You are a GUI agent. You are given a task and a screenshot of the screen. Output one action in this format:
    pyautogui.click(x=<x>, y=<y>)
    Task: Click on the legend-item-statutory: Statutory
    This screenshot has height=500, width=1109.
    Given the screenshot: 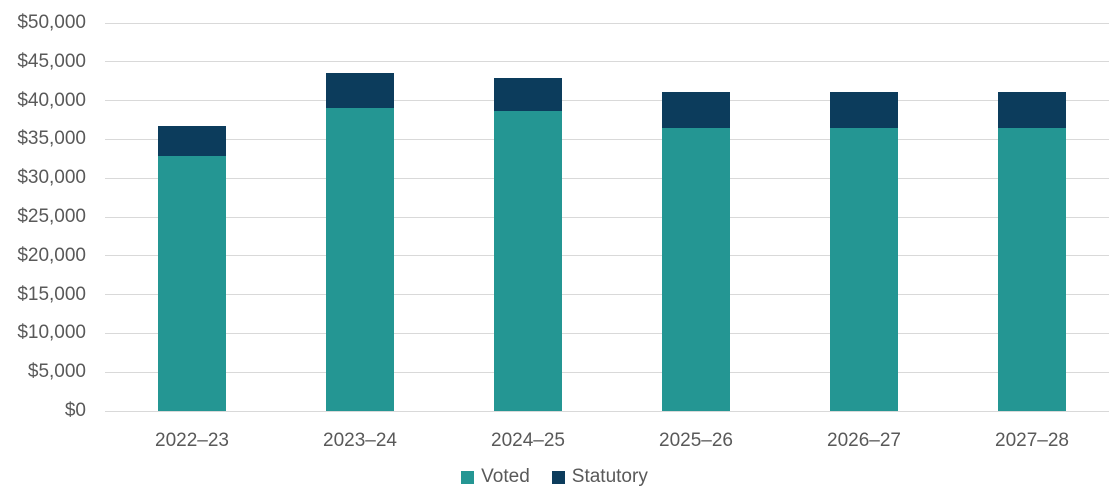 What is the action you would take?
    pyautogui.click(x=599, y=477)
    